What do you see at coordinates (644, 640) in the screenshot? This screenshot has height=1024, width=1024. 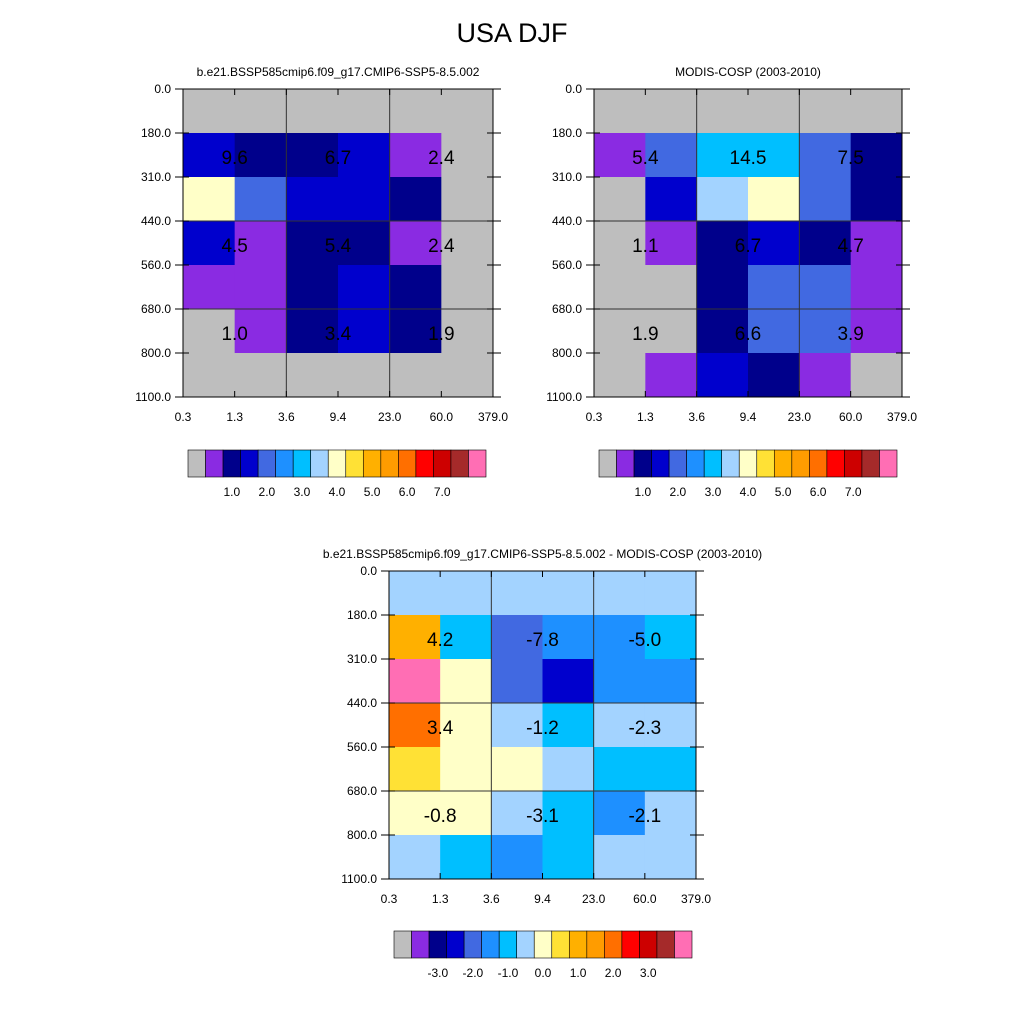 I see `box-value-label: -5.0` at bounding box center [644, 640].